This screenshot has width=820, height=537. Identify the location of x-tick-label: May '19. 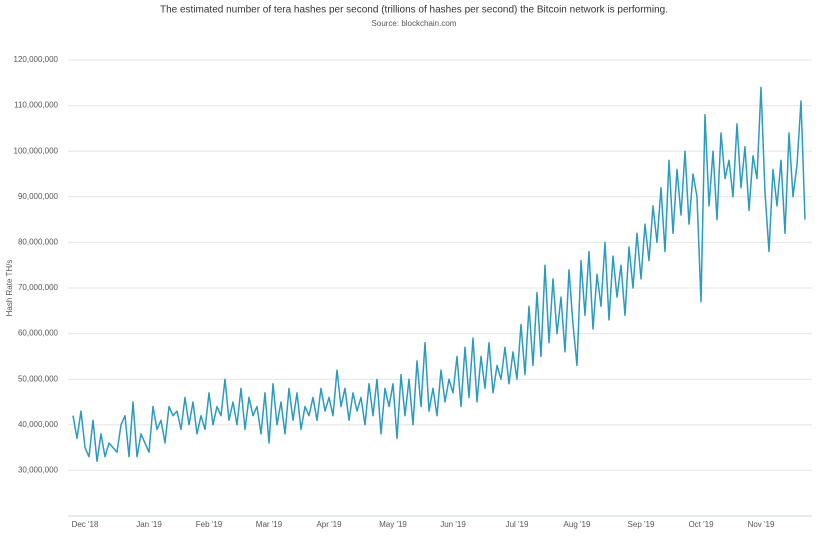
(393, 524).